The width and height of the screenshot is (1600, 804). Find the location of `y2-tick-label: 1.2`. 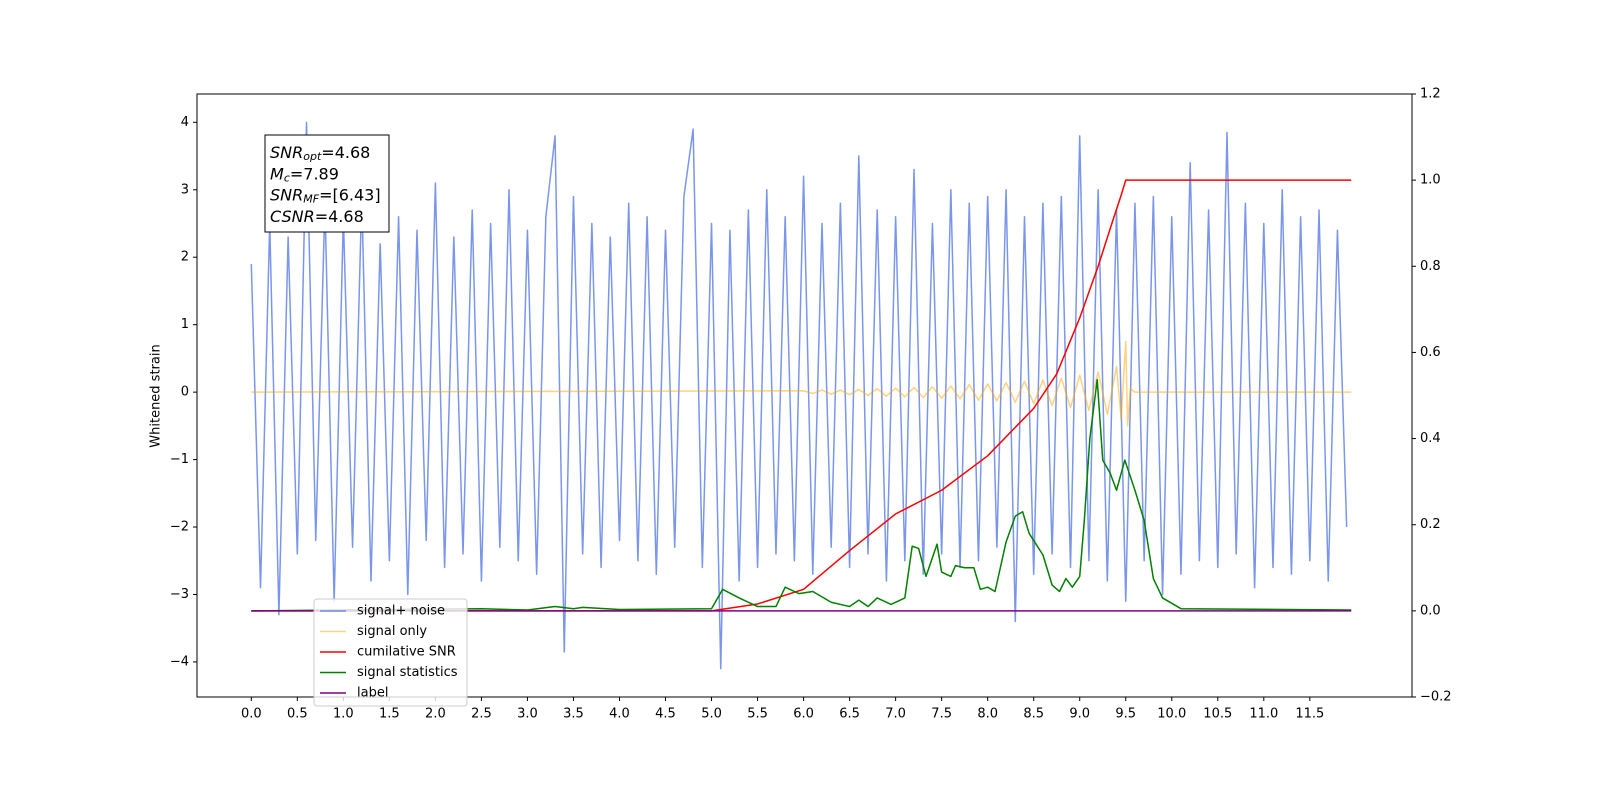

y2-tick-label: 1.2 is located at coordinates (1430, 94).